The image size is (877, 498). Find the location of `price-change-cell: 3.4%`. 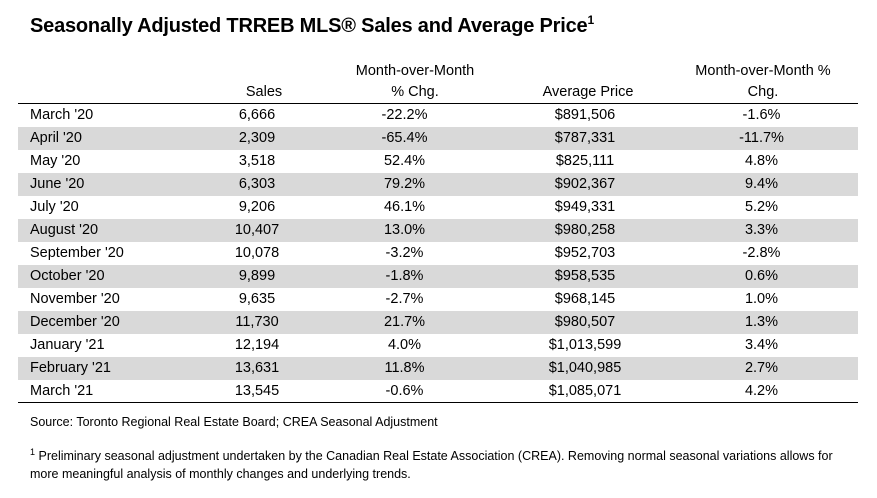

price-change-cell: 3.4% is located at coordinates (761, 345).